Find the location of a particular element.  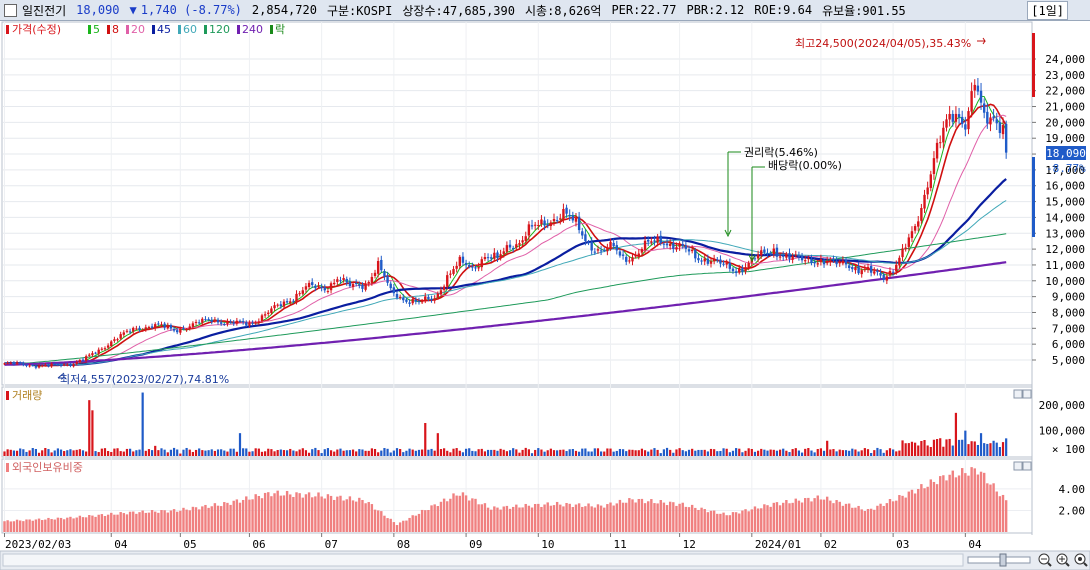

select-checkbox is located at coordinates (10, 10).